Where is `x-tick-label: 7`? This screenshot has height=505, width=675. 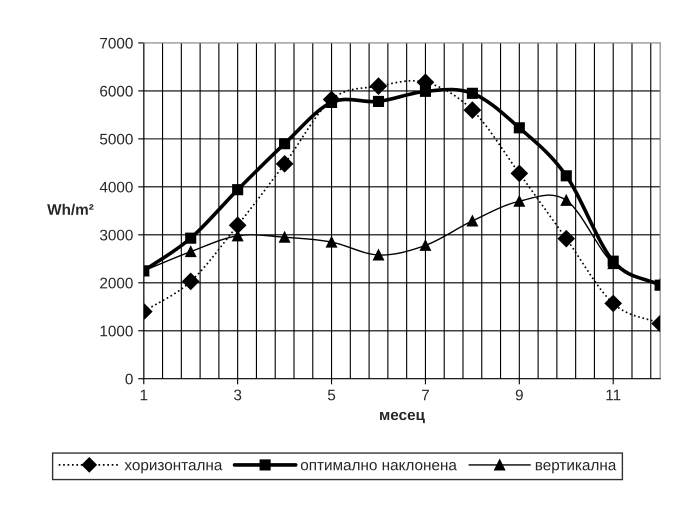 x-tick-label: 7 is located at coordinates (425, 395).